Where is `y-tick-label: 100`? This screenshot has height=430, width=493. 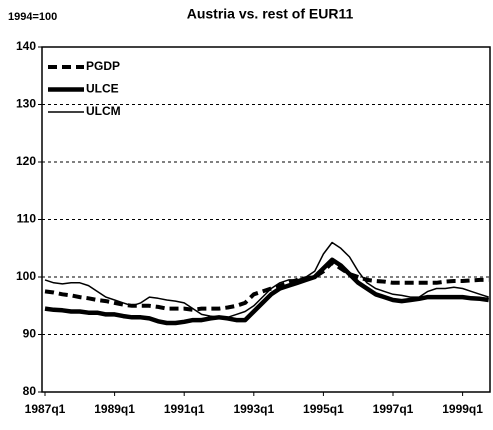 y-tick-label: 100 is located at coordinates (26, 276).